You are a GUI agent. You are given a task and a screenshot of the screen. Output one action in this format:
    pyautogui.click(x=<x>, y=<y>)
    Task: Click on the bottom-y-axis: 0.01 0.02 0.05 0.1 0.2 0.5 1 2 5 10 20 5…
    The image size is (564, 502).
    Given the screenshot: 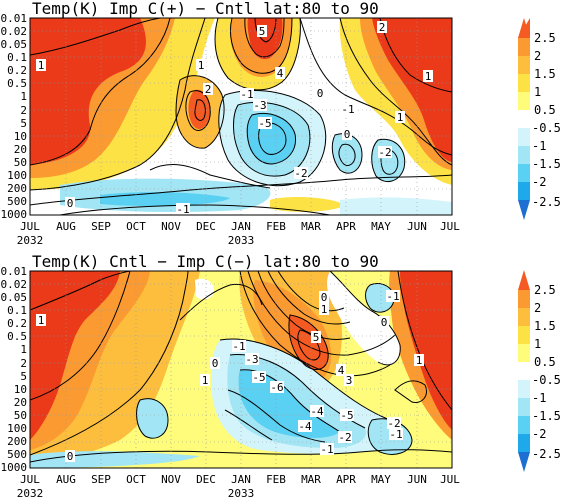 What is the action you would take?
    pyautogui.click(x=14, y=369)
    